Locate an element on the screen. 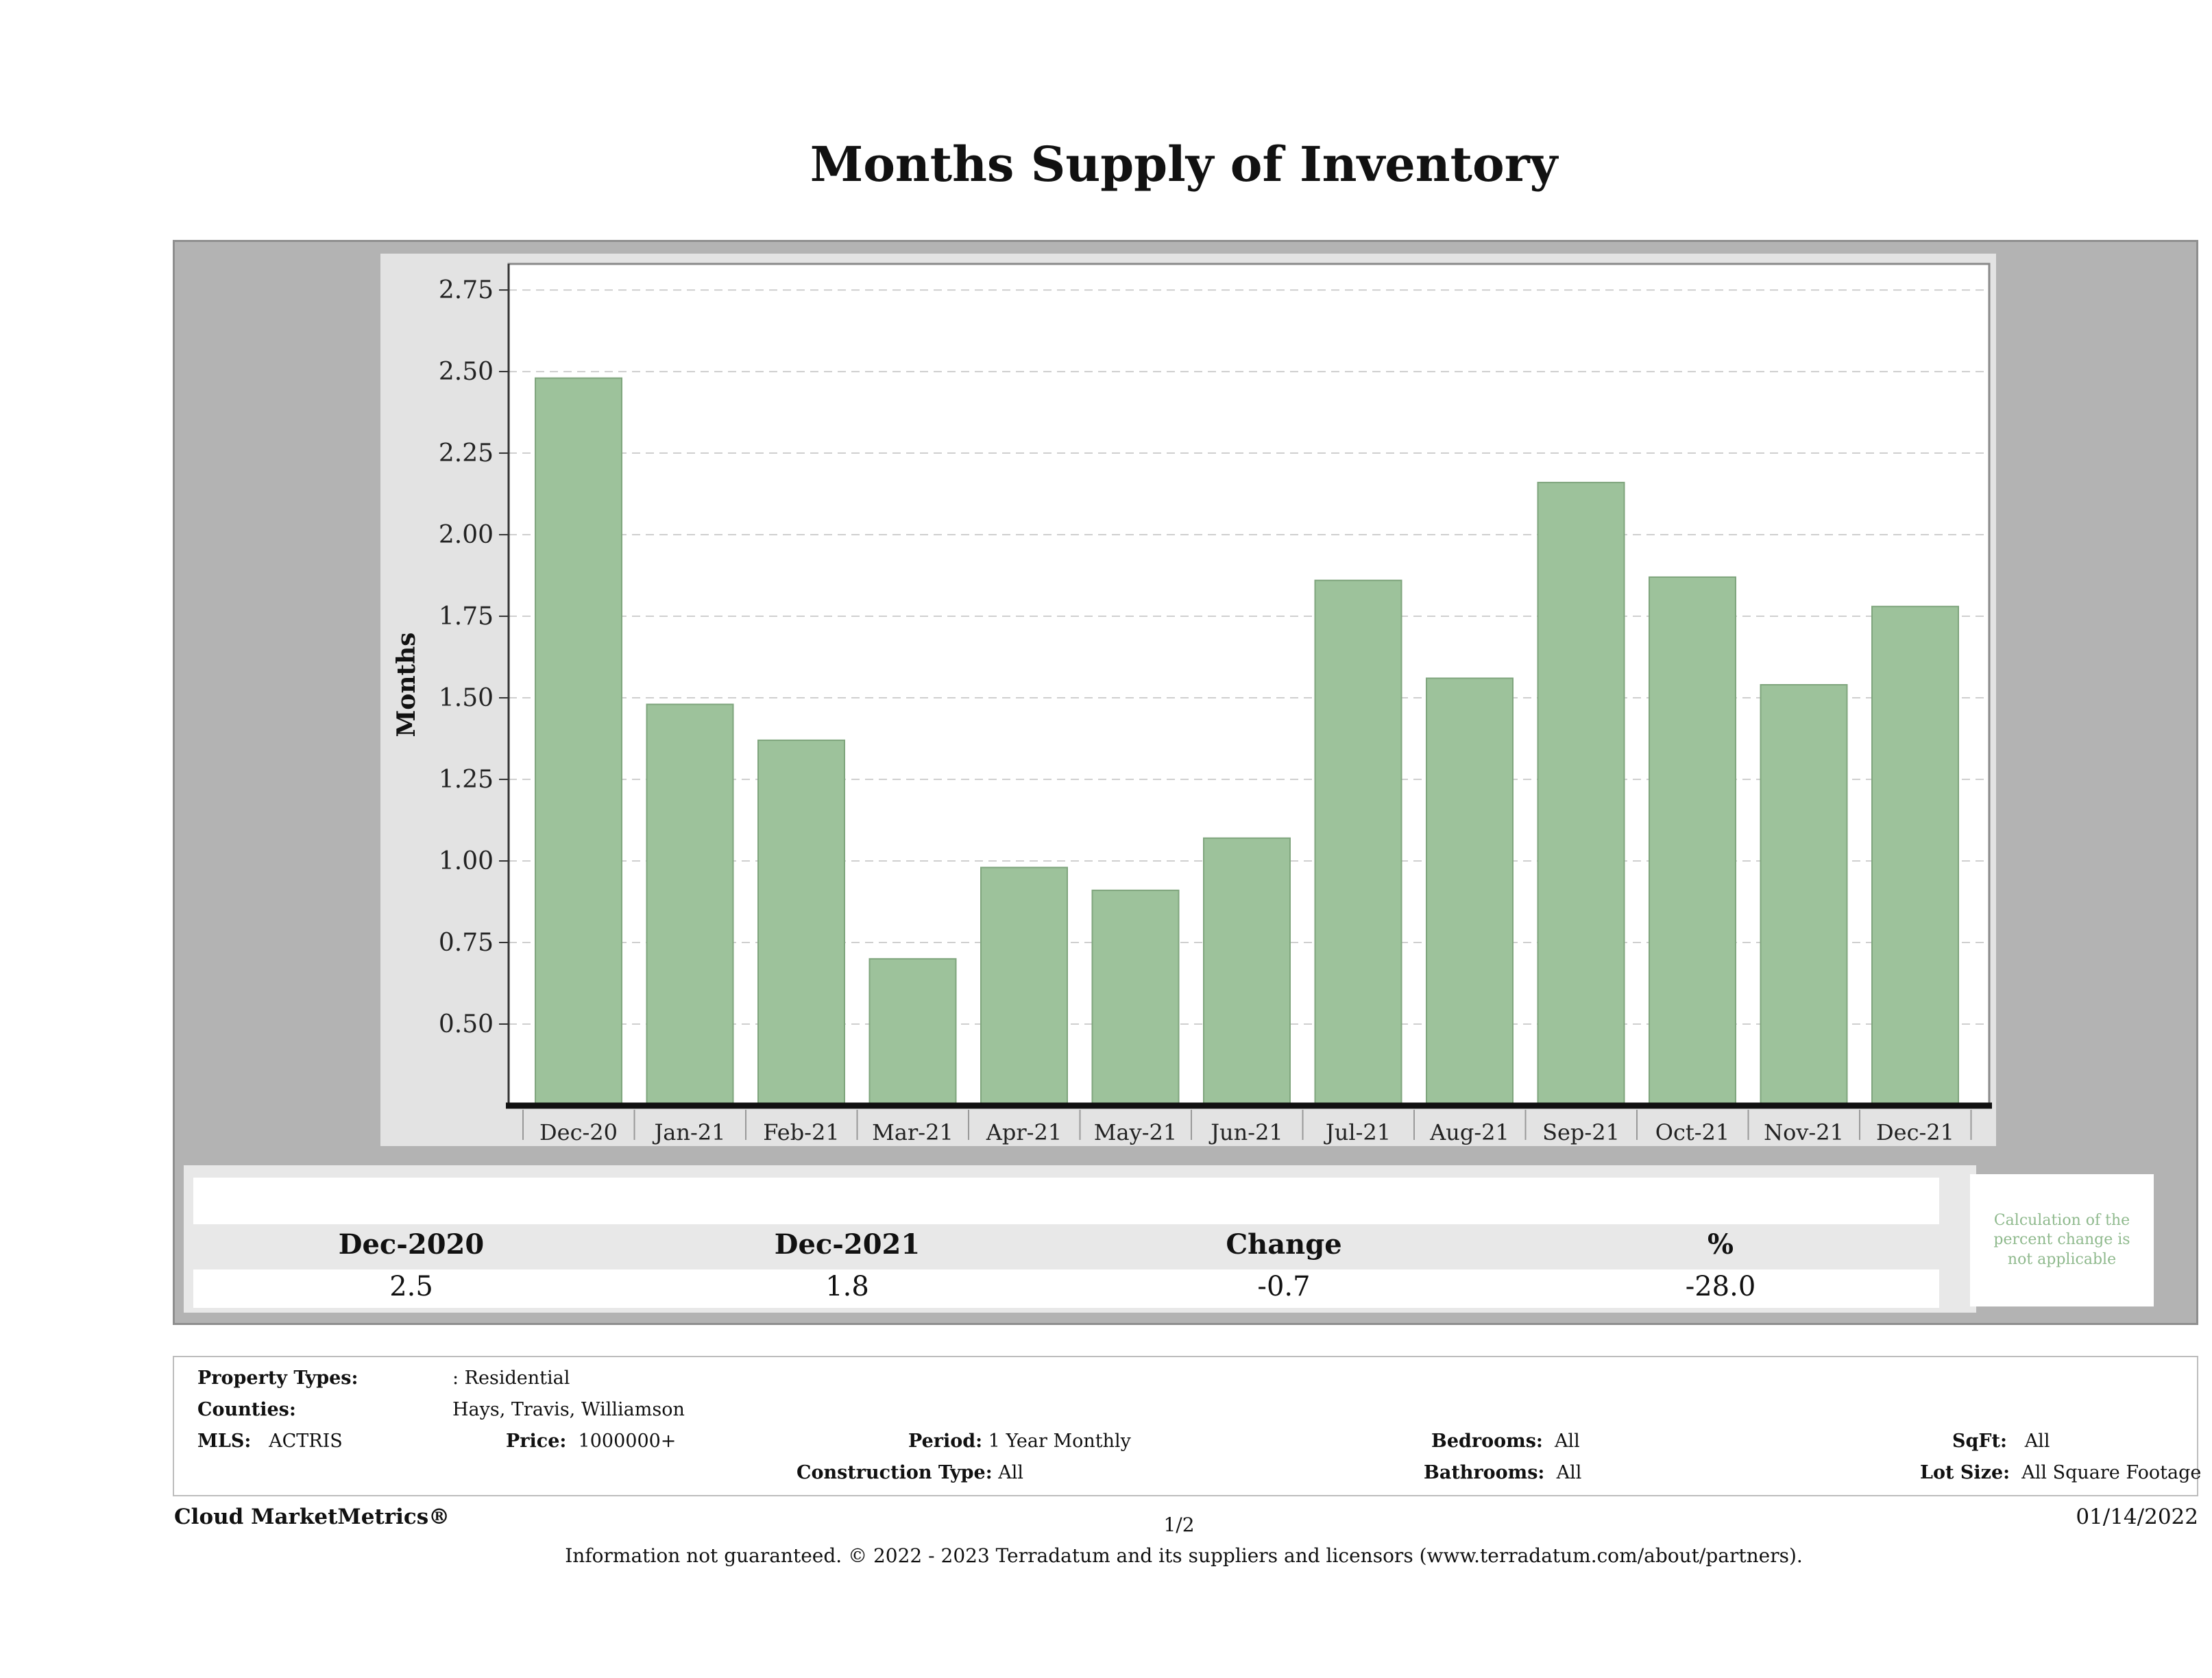 Image resolution: width=2212 pixels, height=1678 pixels. summary-value-change: -0.7 is located at coordinates (1284, 1286).